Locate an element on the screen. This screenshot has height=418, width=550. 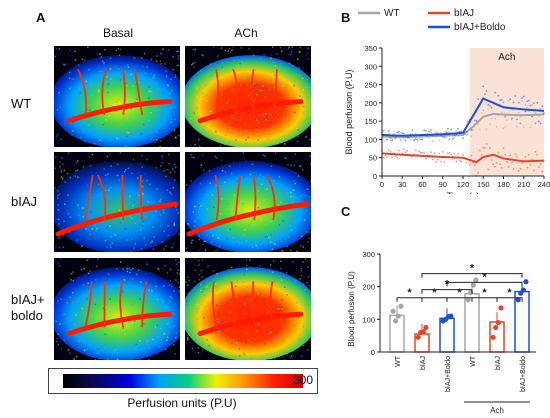
color-scale-title: Perfusion units (P.U) is located at coordinates (182, 403).